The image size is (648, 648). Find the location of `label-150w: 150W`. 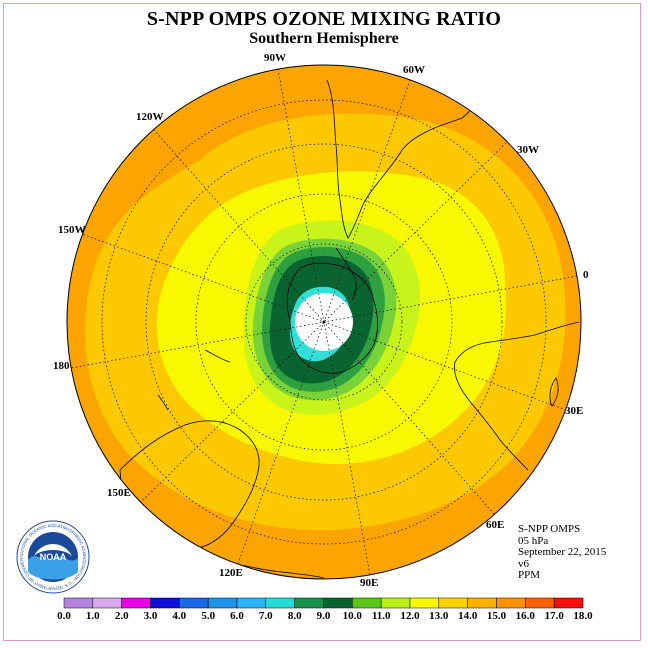

label-150w: 150W is located at coordinates (72, 230).